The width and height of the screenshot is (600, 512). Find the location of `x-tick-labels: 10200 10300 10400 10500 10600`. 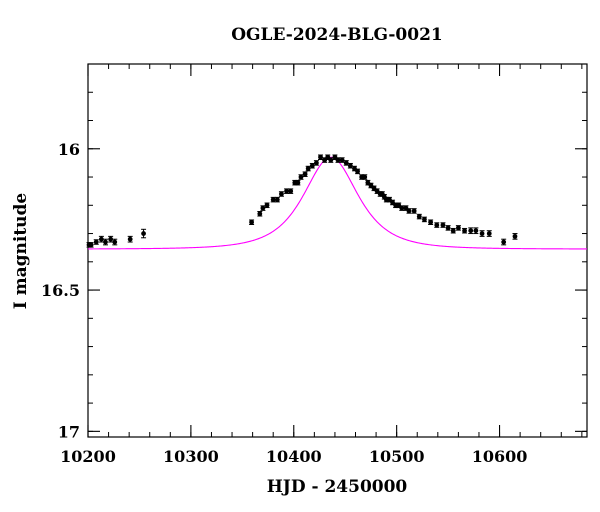

x-tick-labels: 10200 10300 10400 10500 10600 is located at coordinates (293, 456).